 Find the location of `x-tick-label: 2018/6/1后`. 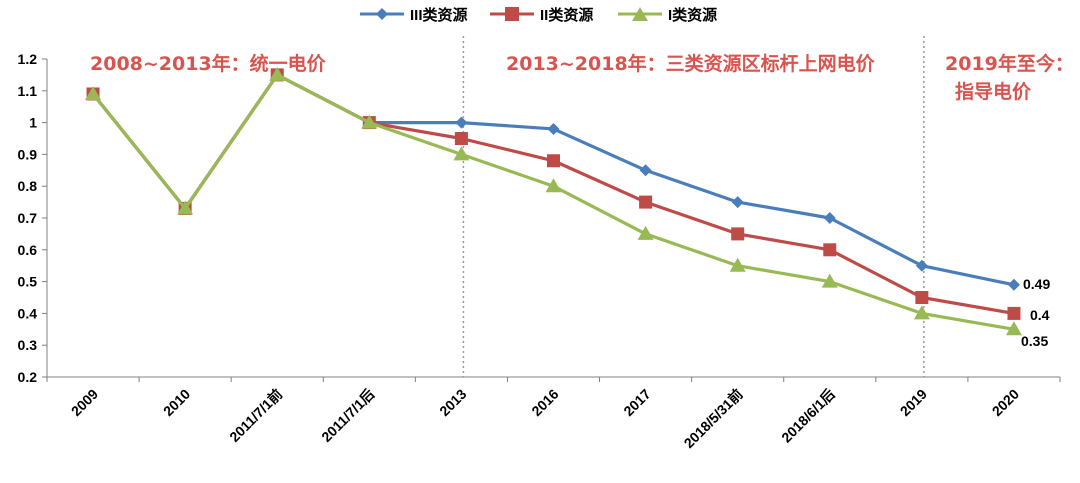

x-tick-label: 2018/6/1后 is located at coordinates (808, 416).